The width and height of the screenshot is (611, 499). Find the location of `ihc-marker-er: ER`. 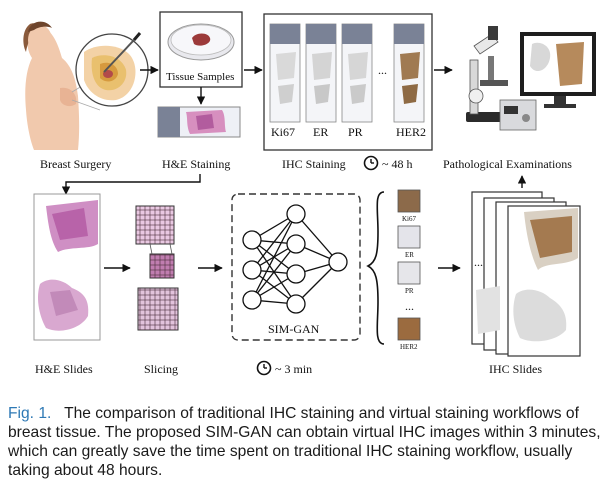

ihc-marker-er: ER is located at coordinates (320, 132).